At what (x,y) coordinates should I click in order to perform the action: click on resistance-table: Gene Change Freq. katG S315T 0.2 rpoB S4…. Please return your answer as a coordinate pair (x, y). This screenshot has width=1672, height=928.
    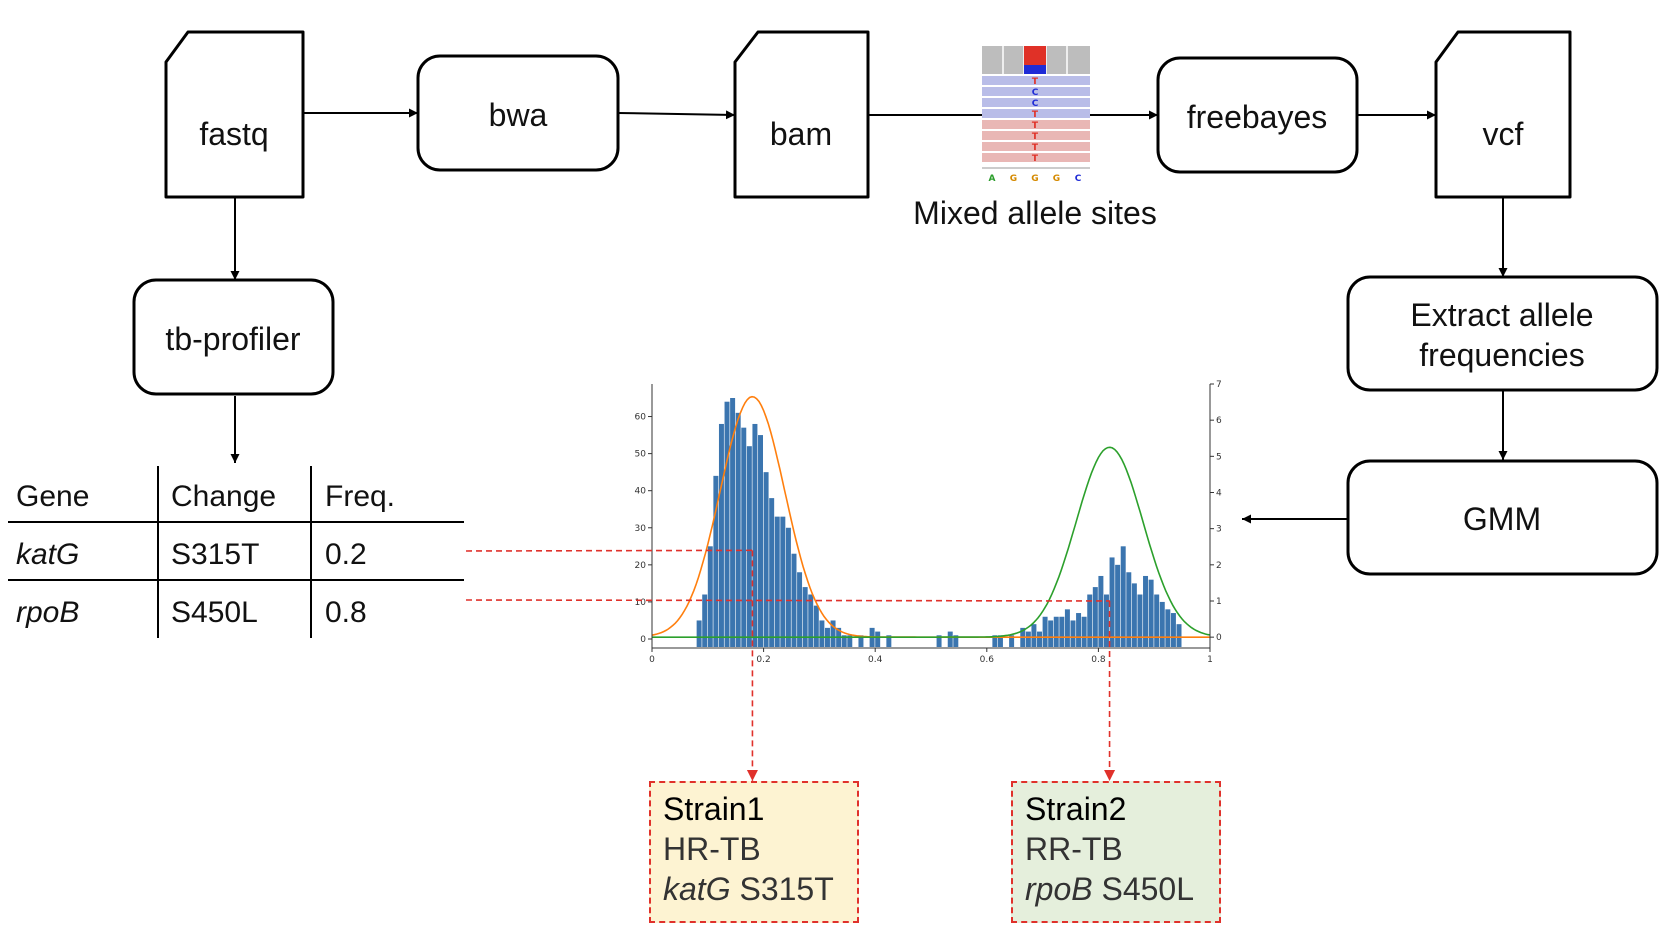
    Looking at the image, I should click on (236, 552).